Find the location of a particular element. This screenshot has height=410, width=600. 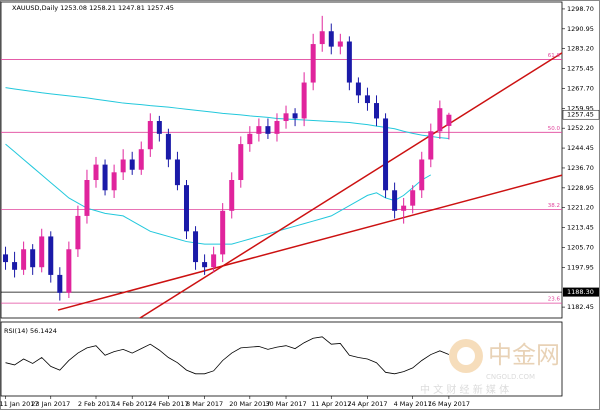

fib-level-label: 38.2 is located at coordinates (554, 206).